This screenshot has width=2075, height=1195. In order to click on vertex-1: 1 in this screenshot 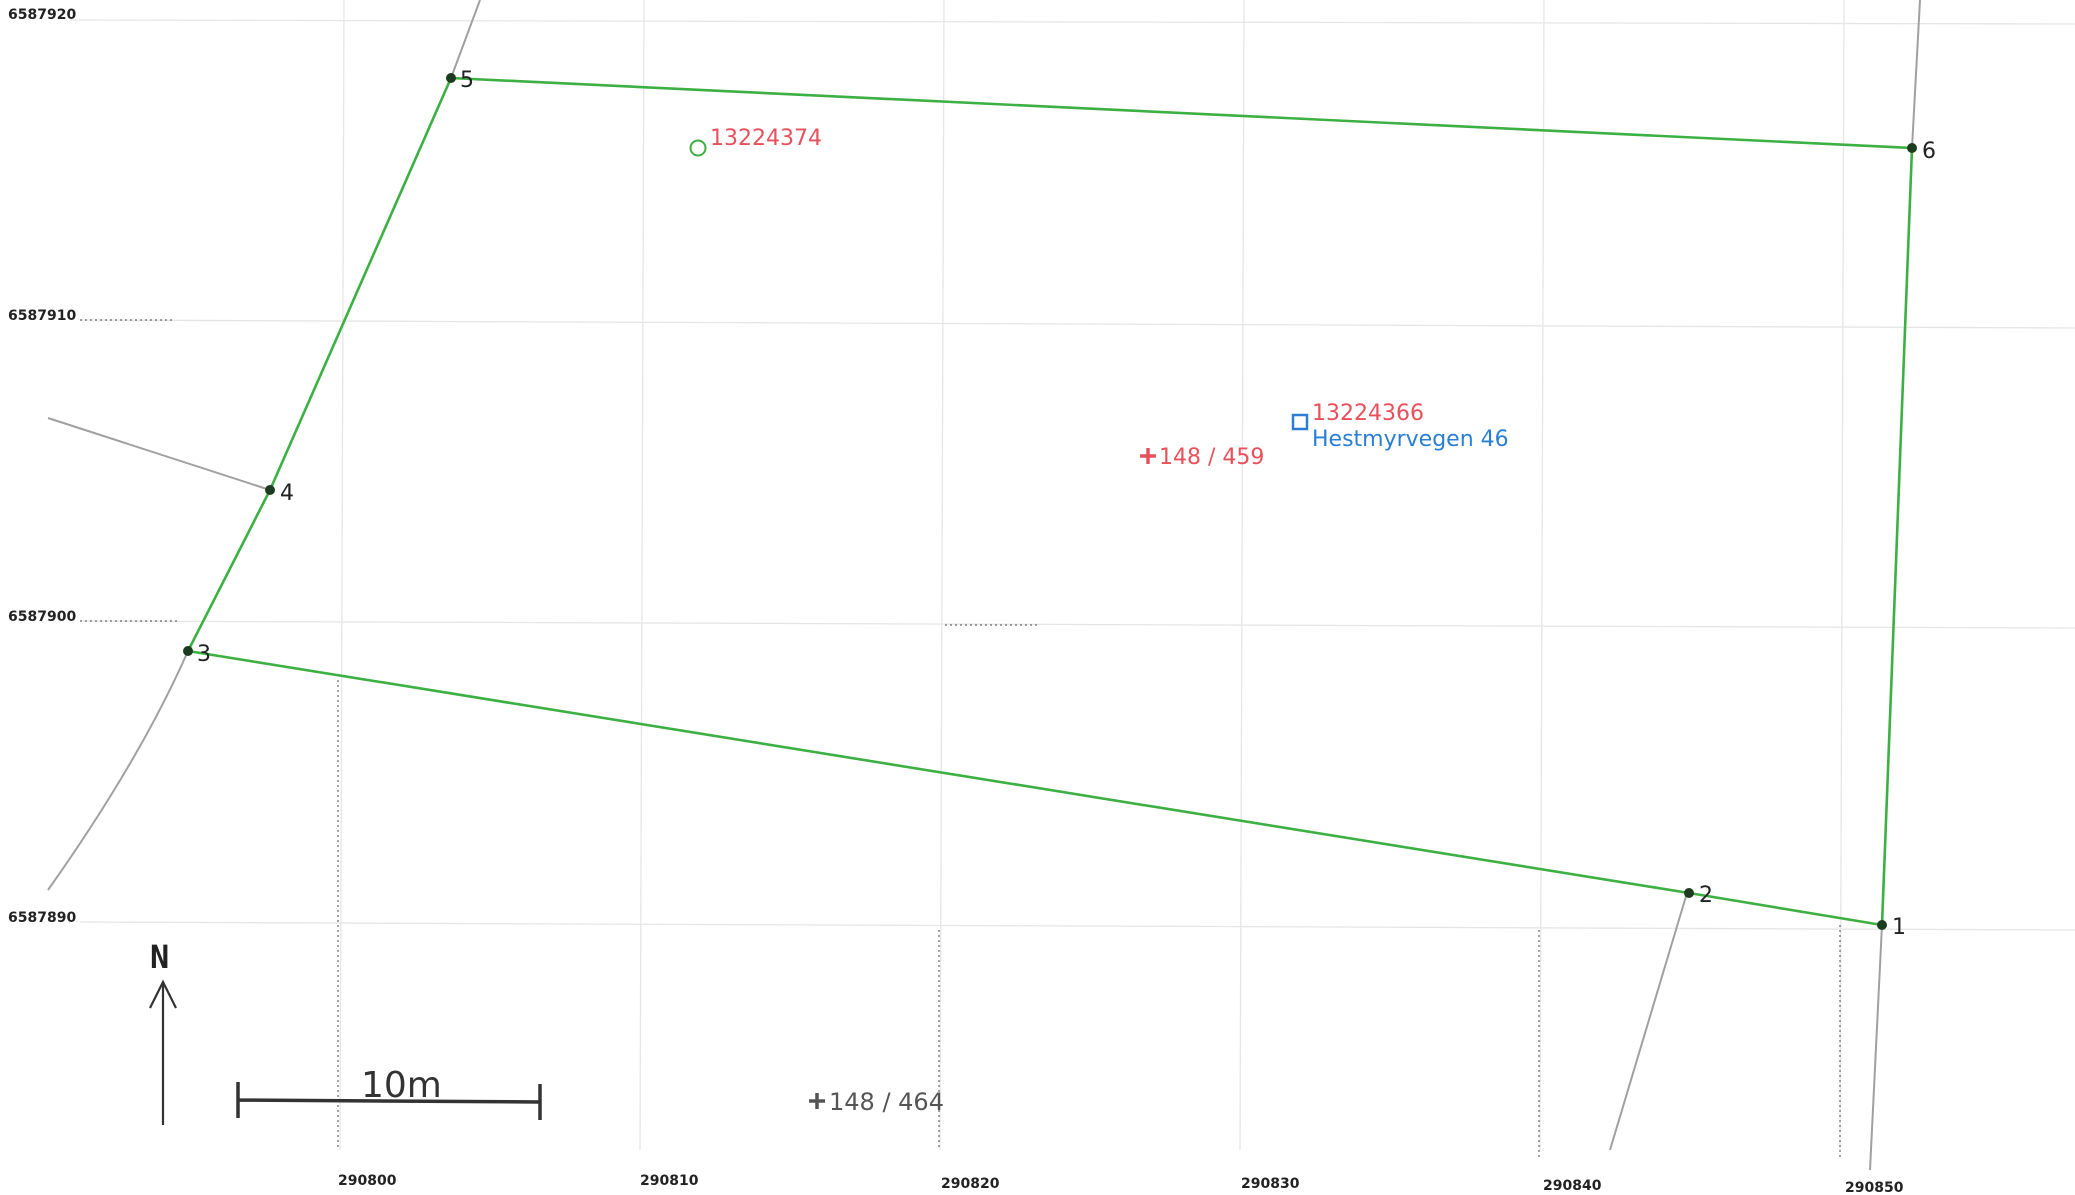, I will do `click(1891, 927)`.